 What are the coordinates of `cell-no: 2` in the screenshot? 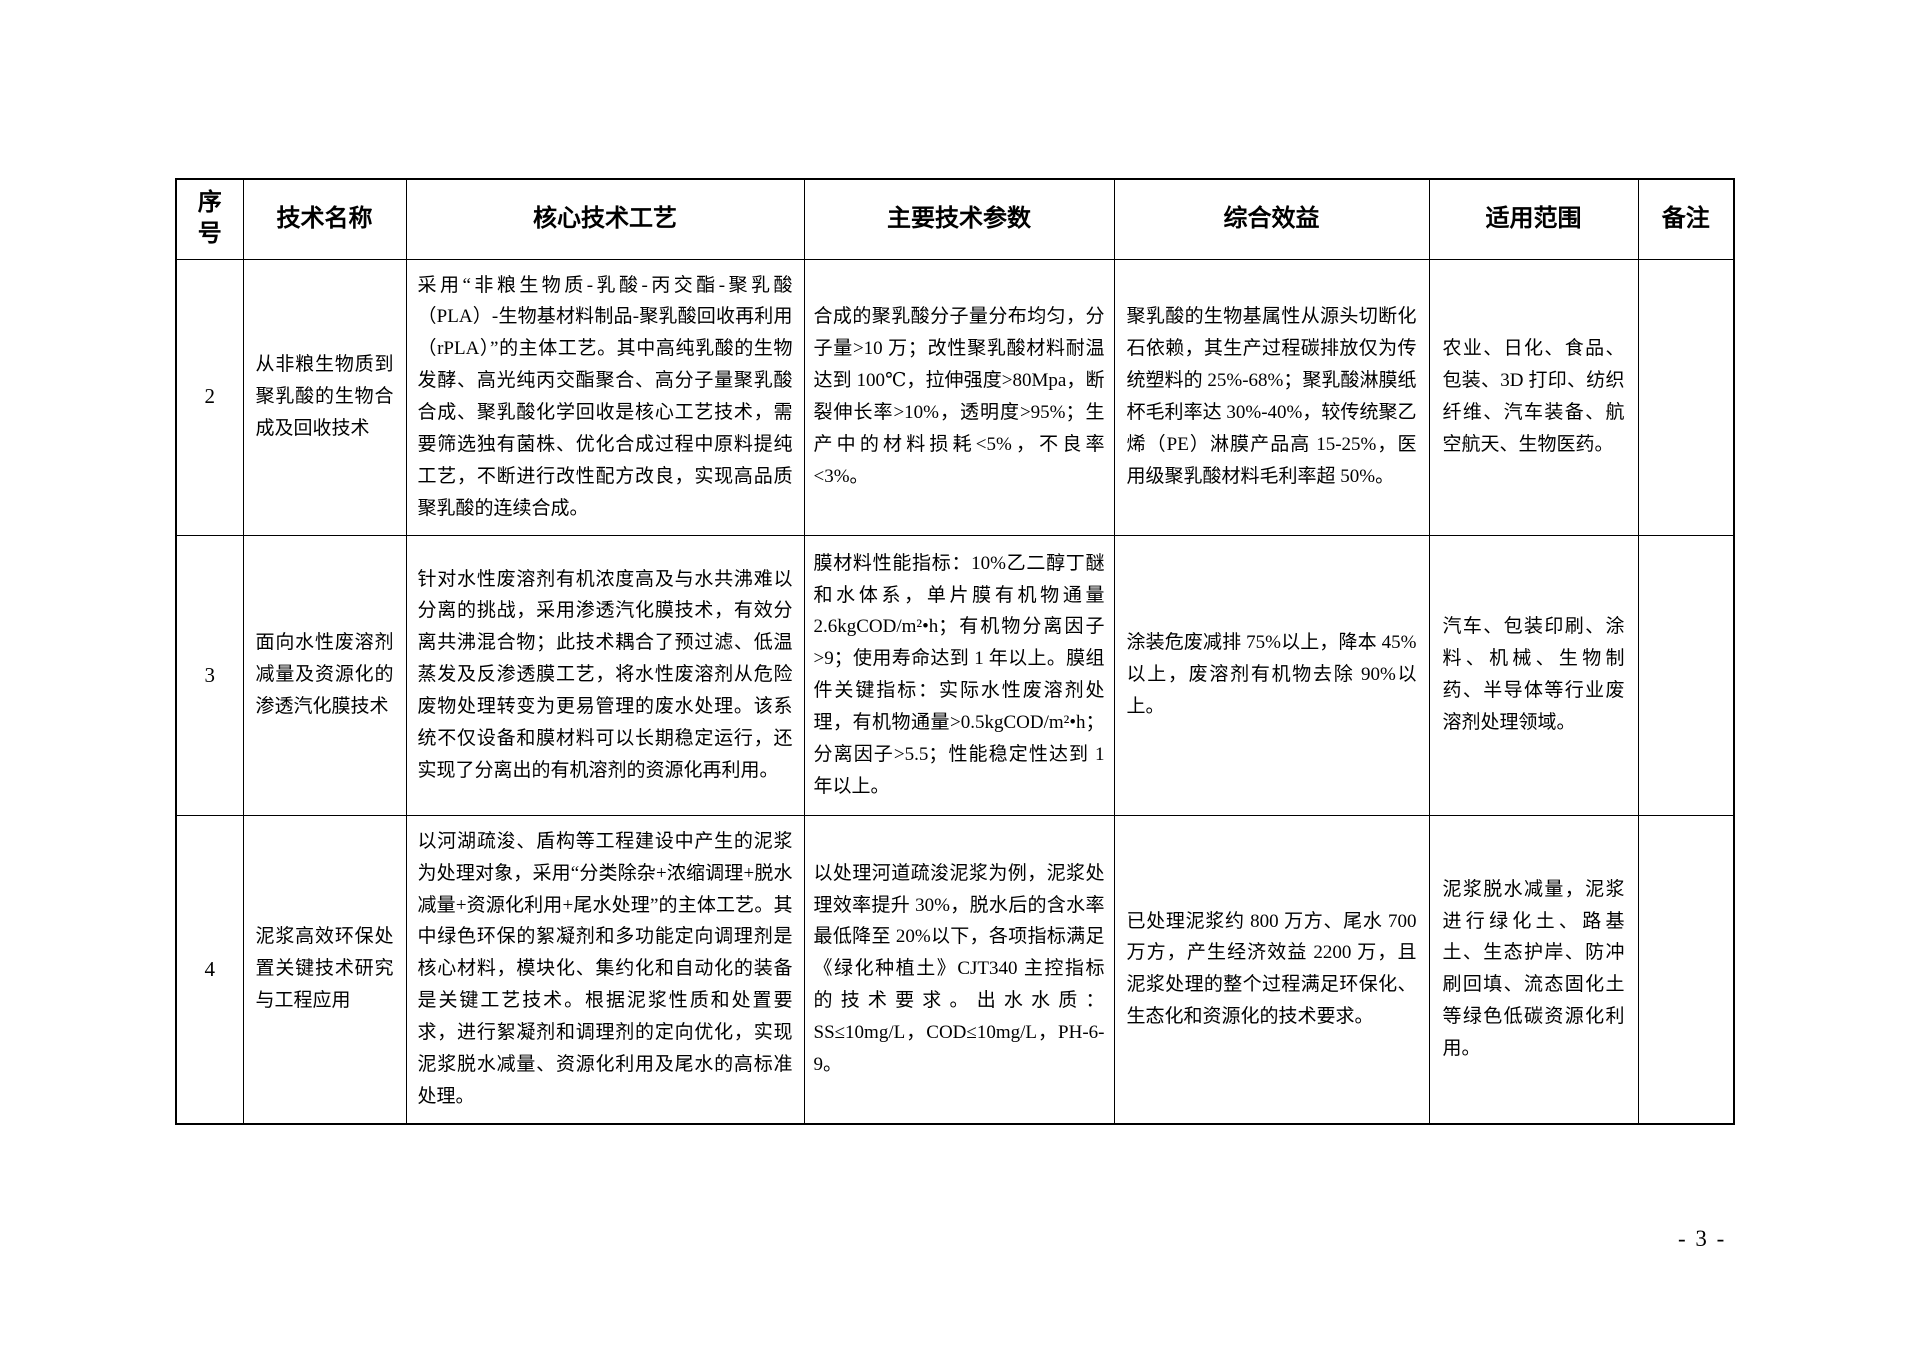 It's located at (209, 397).